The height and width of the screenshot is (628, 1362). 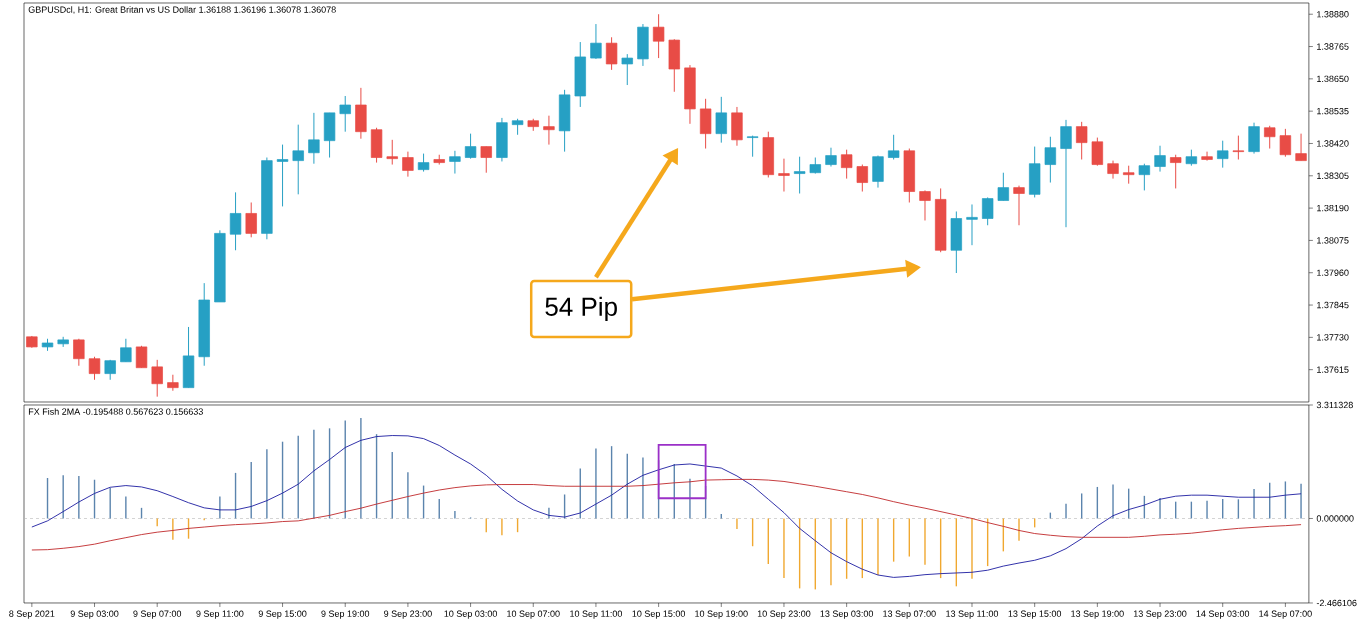 What do you see at coordinates (115, 411) in the screenshot?
I see `chart-title: FX Fish 2MA -0.195488 0.567623 0.156633` at bounding box center [115, 411].